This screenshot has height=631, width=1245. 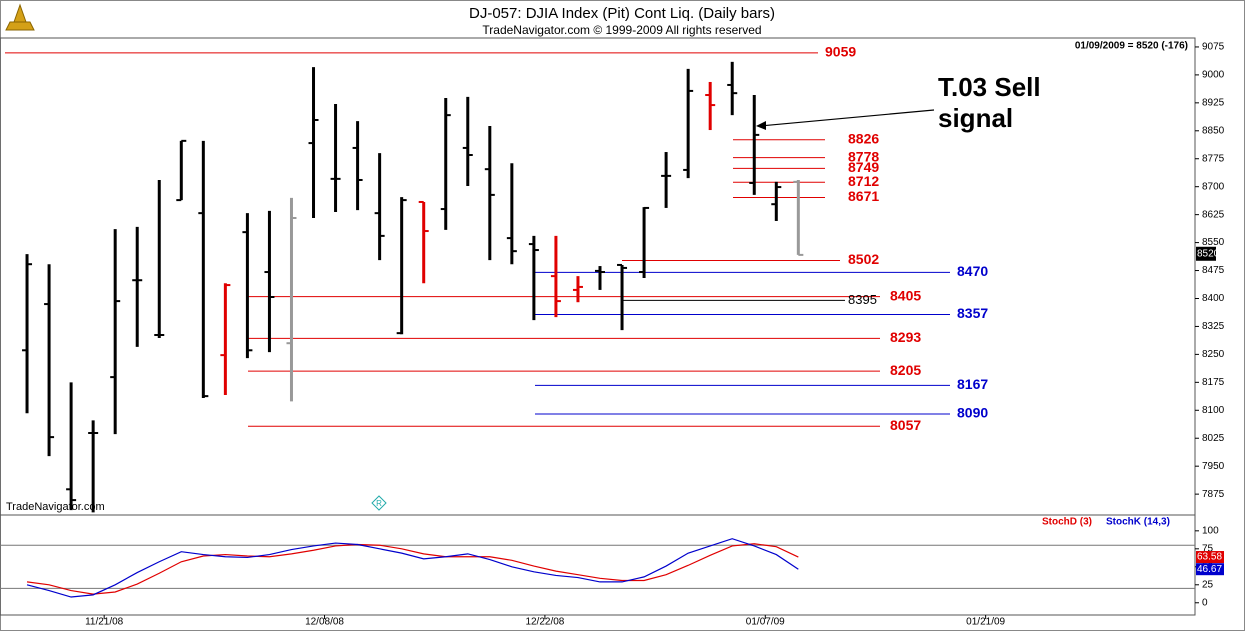 What do you see at coordinates (1213, 47) in the screenshot?
I see `y-tick-label: 9075` at bounding box center [1213, 47].